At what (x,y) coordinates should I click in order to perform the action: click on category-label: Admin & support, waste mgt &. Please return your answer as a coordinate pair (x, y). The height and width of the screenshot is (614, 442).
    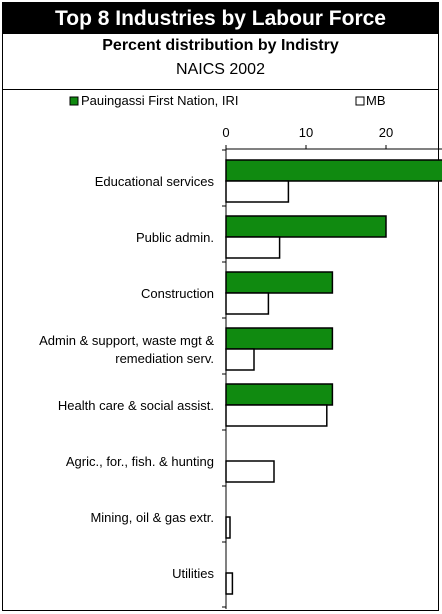
    Looking at the image, I should click on (126, 340).